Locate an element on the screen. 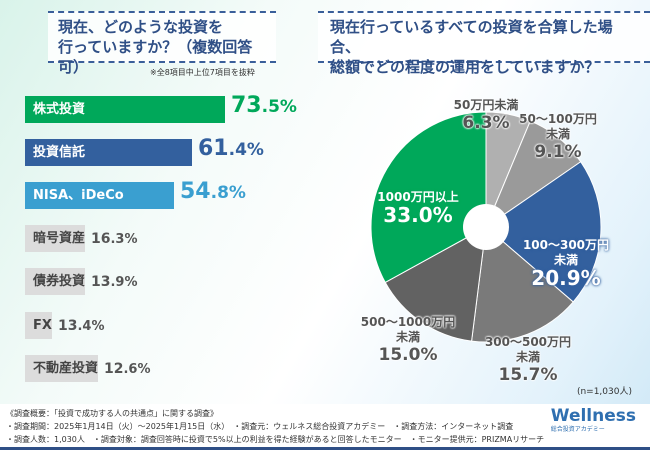 This screenshot has width=650, height=450. pie-label: 300～500万円 未満 15.7% is located at coordinates (528, 360).